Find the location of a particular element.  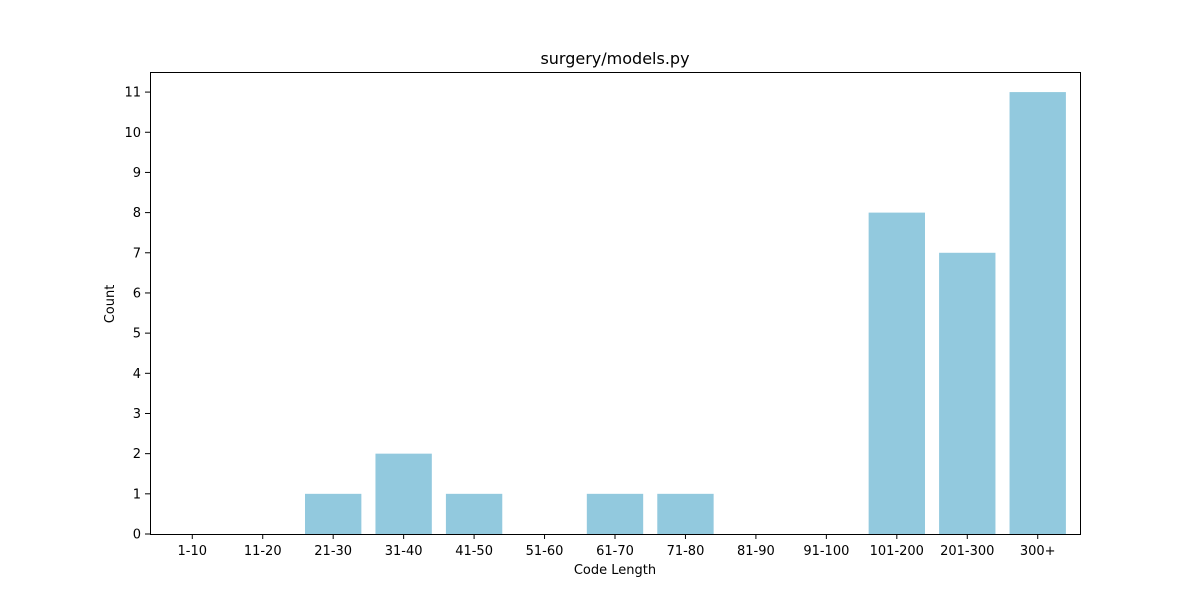

x-tick-label: 31-40 is located at coordinates (404, 551).